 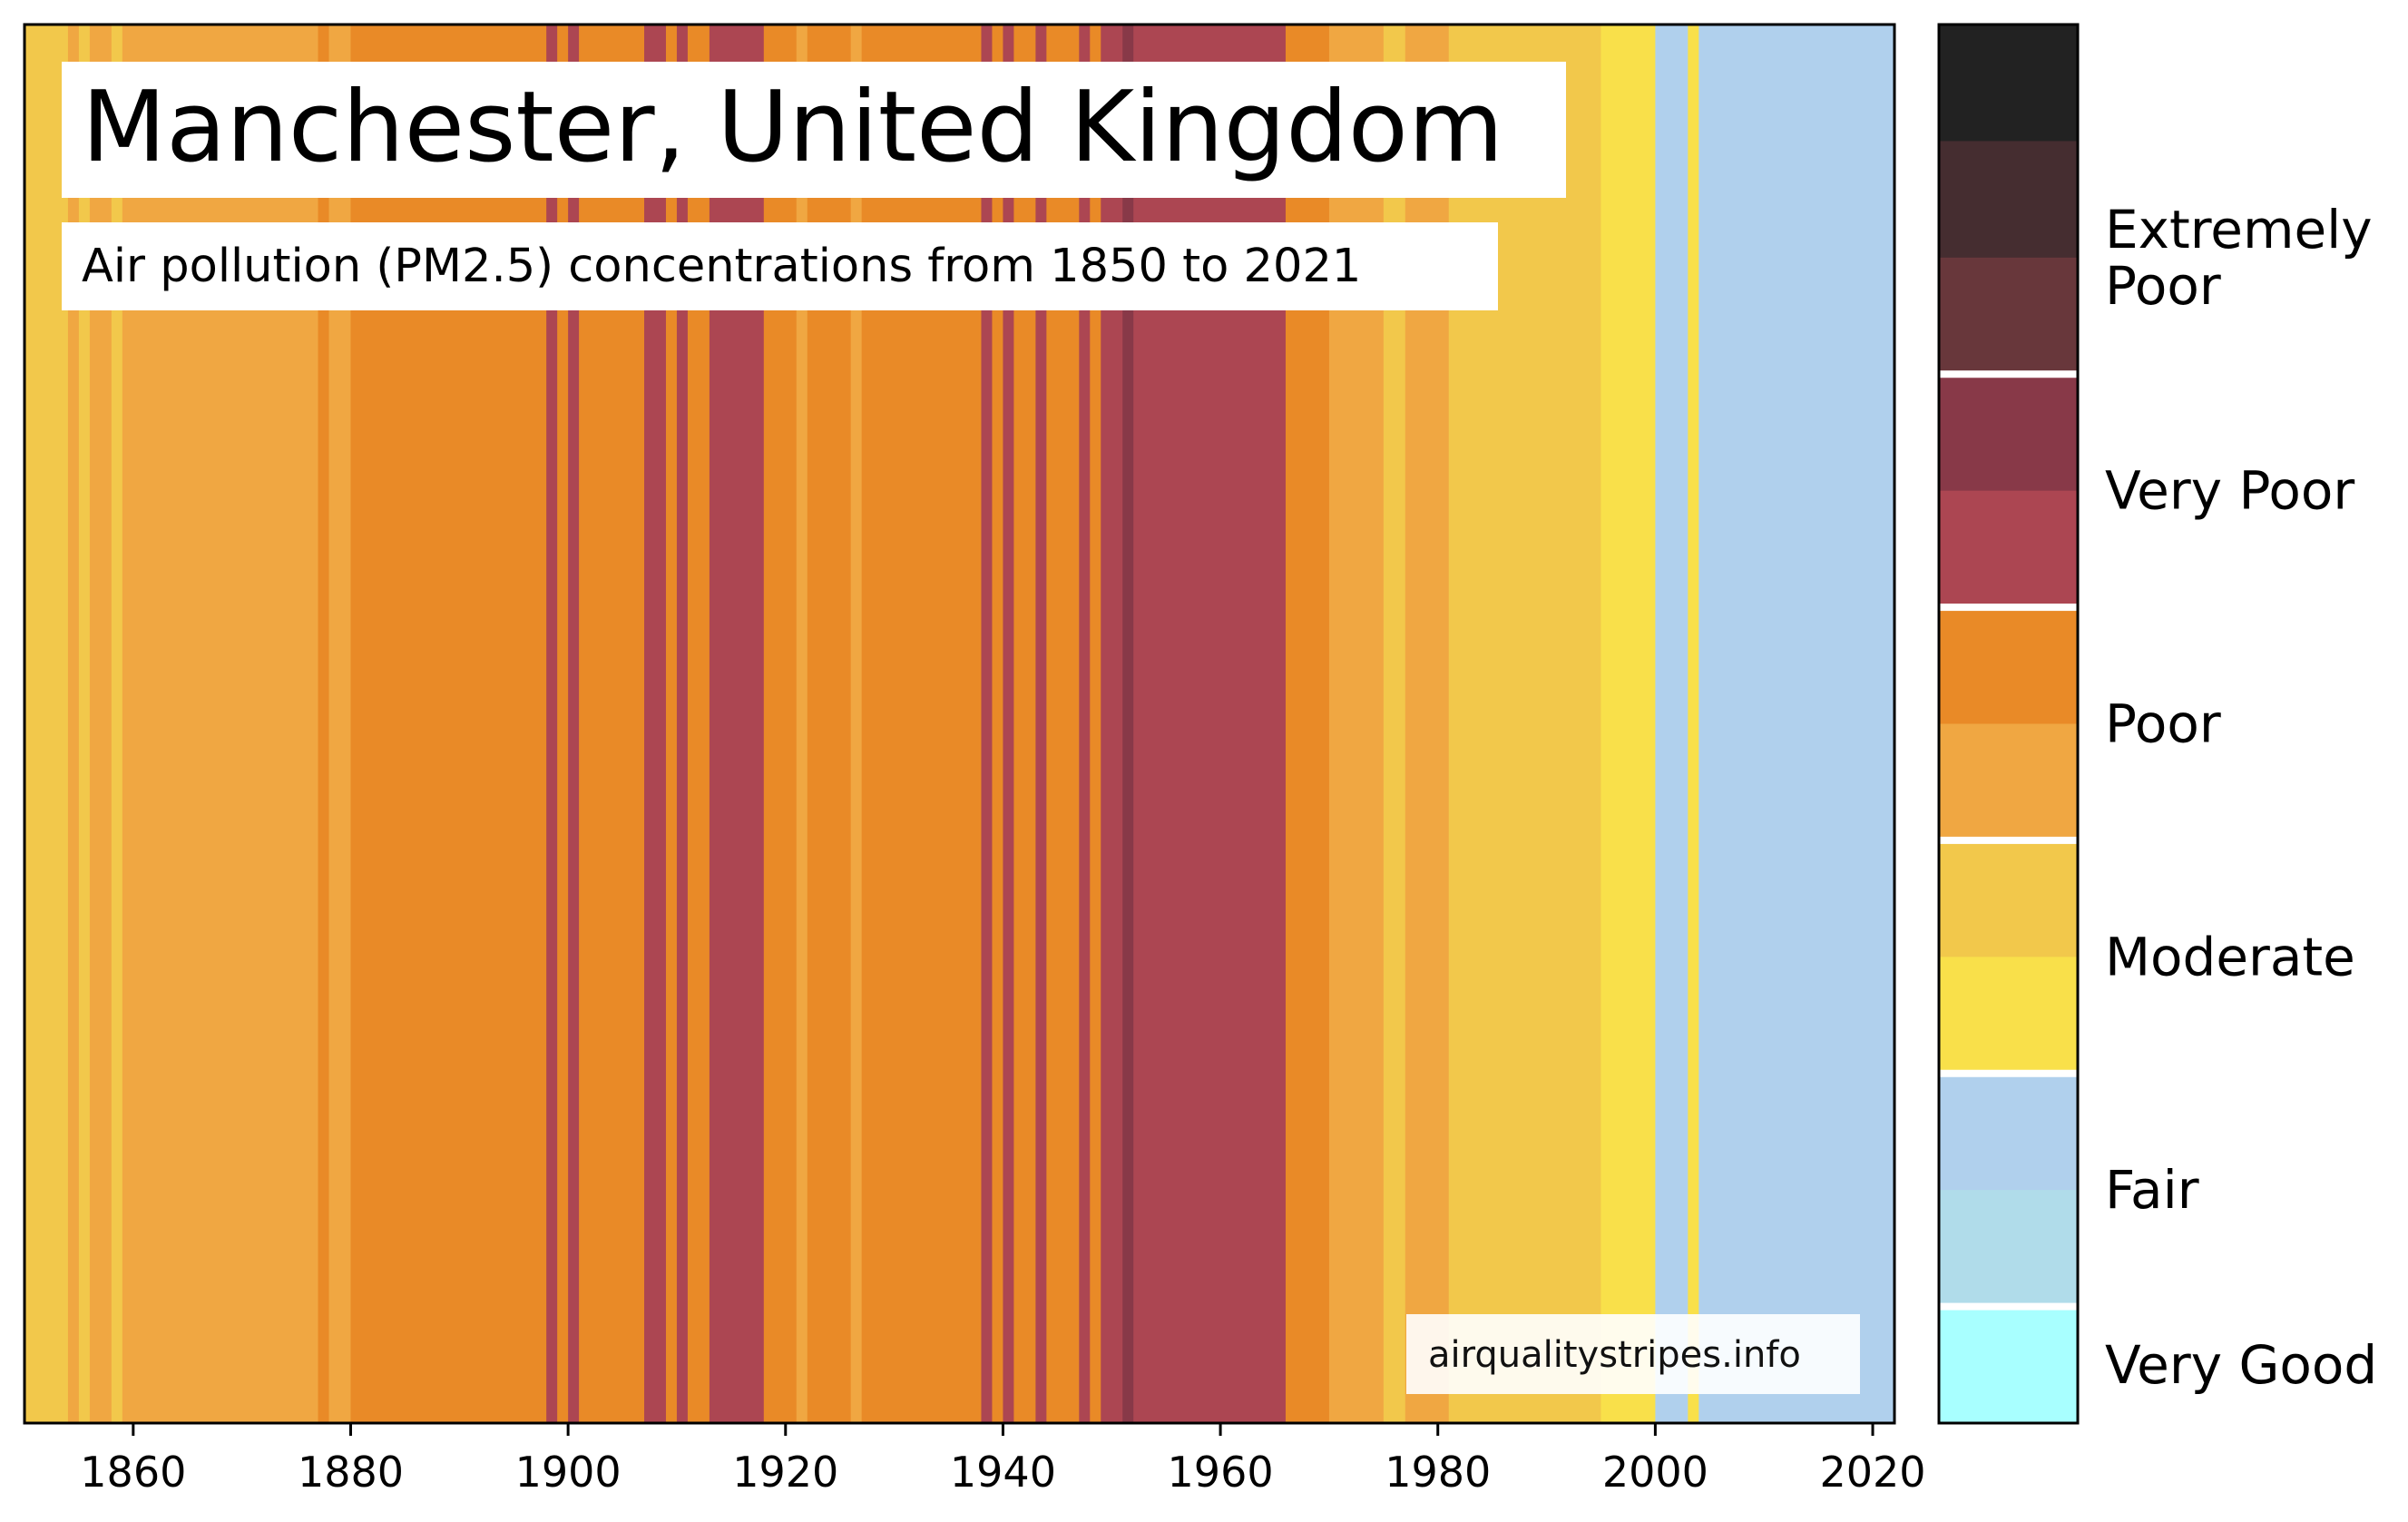 I want to click on x-tick-label-1860: 1860, so click(x=133, y=1472).